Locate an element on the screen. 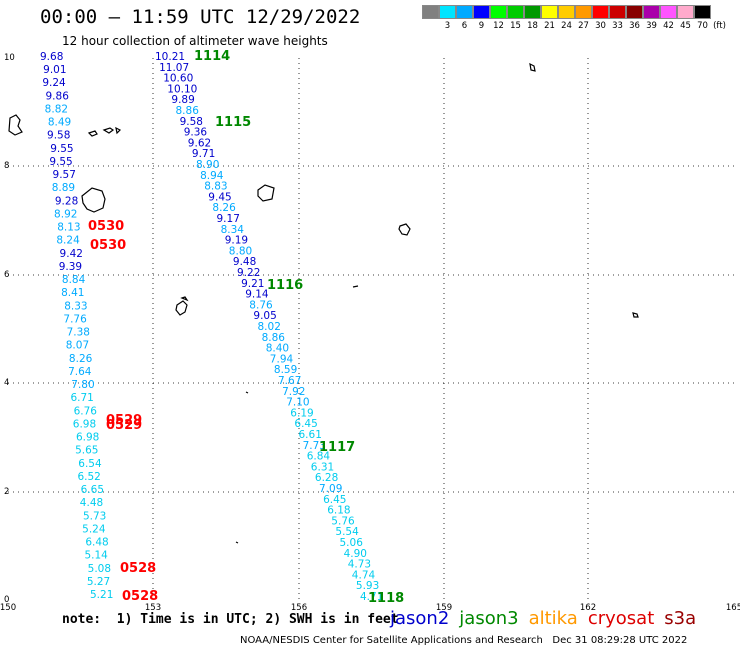 The height and width of the screenshot is (650, 740). wave-height-value: 9.28 is located at coordinates (66, 201).